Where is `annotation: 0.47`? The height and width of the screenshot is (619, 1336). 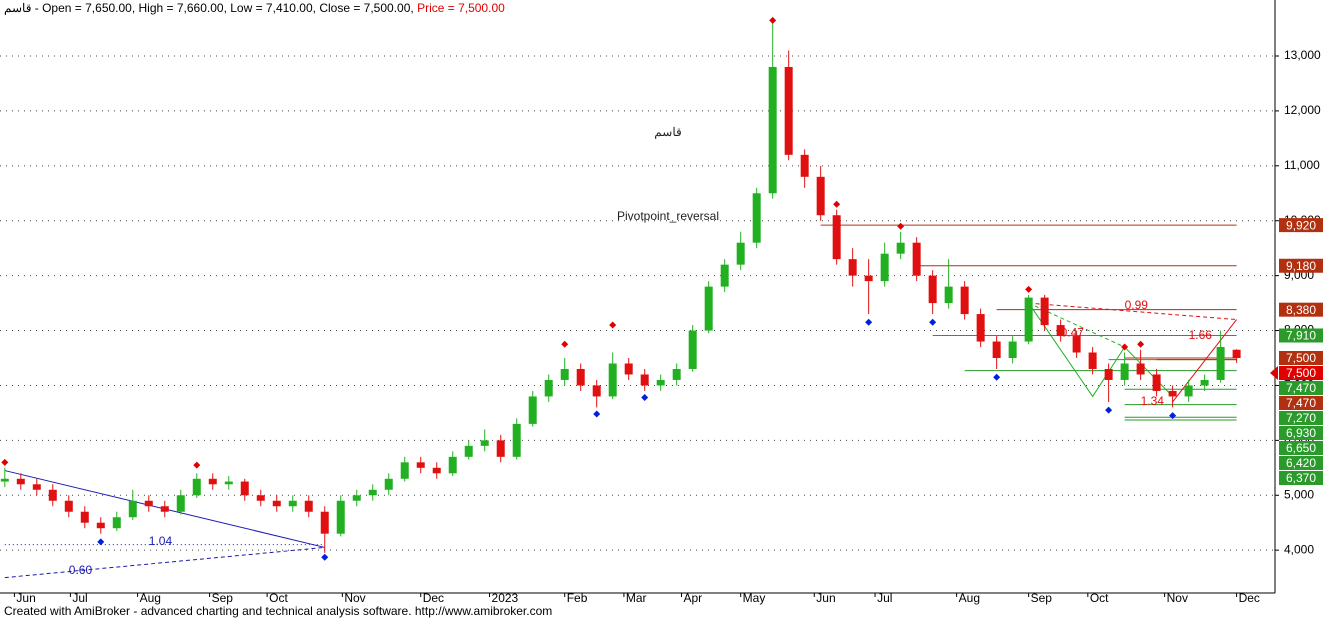
annotation: 0.47 is located at coordinates (1073, 332).